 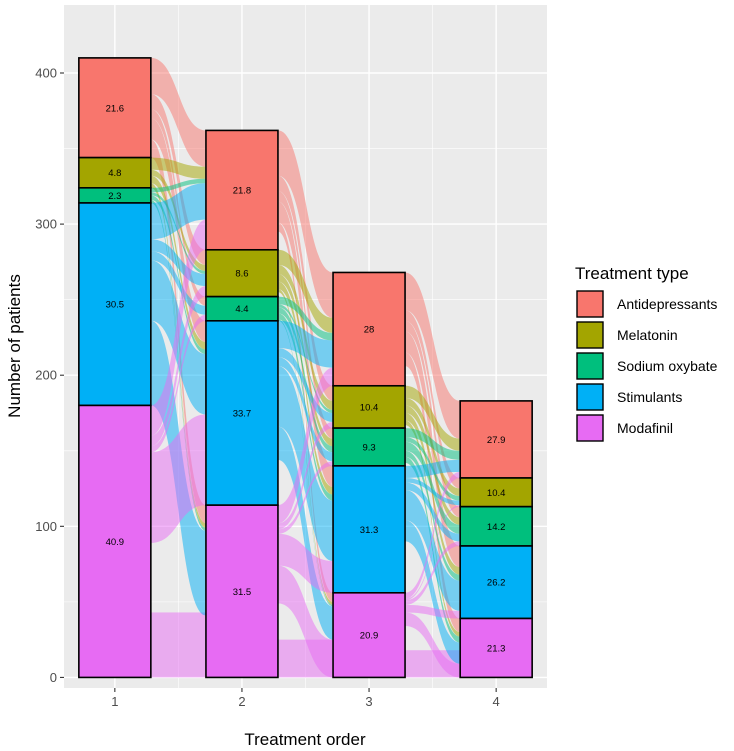 What do you see at coordinates (14, 346) in the screenshot?
I see `y-axis-title: Number of patients` at bounding box center [14, 346].